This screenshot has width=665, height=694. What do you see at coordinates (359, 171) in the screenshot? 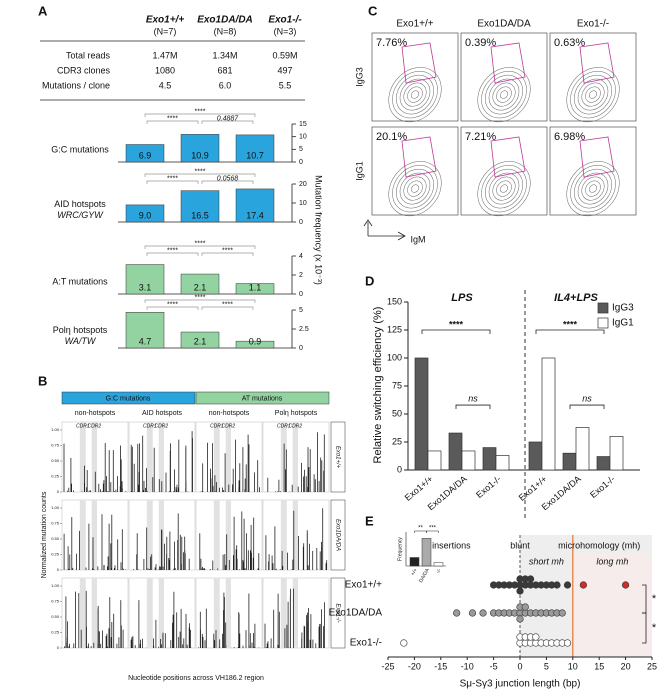
I see `row-label: IgG1` at bounding box center [359, 171].